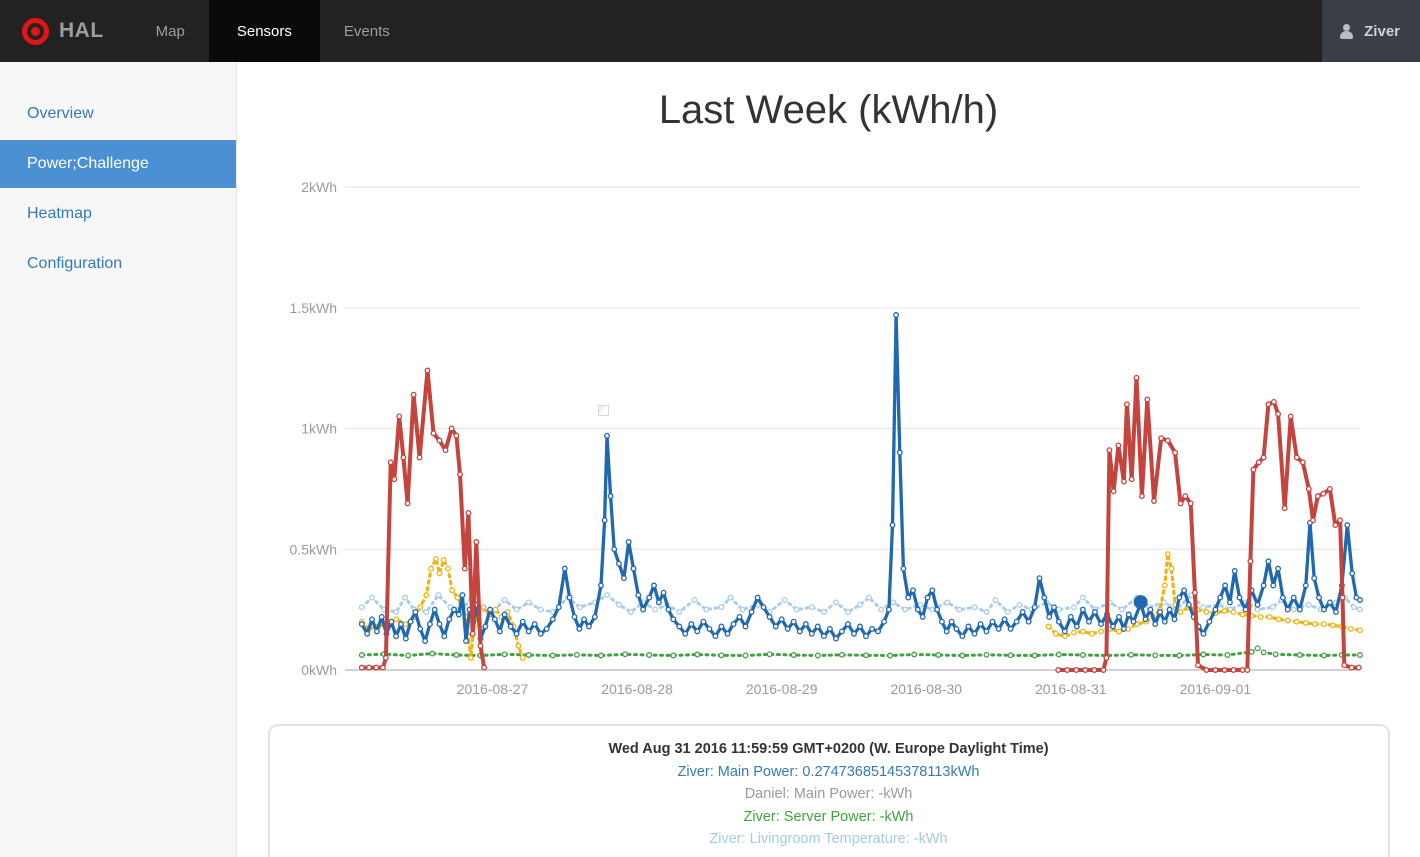 Image resolution: width=1420 pixels, height=857 pixels. What do you see at coordinates (1346, 31) in the screenshot?
I see `user-icon` at bounding box center [1346, 31].